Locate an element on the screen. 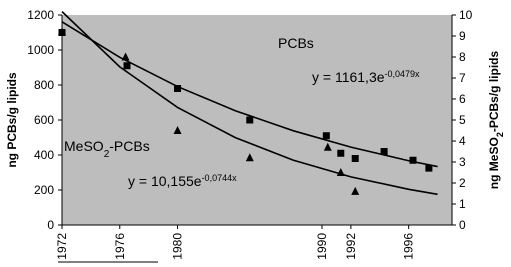  y2-axis-title-part: -PCBs/g lipids is located at coordinates (494, 91).